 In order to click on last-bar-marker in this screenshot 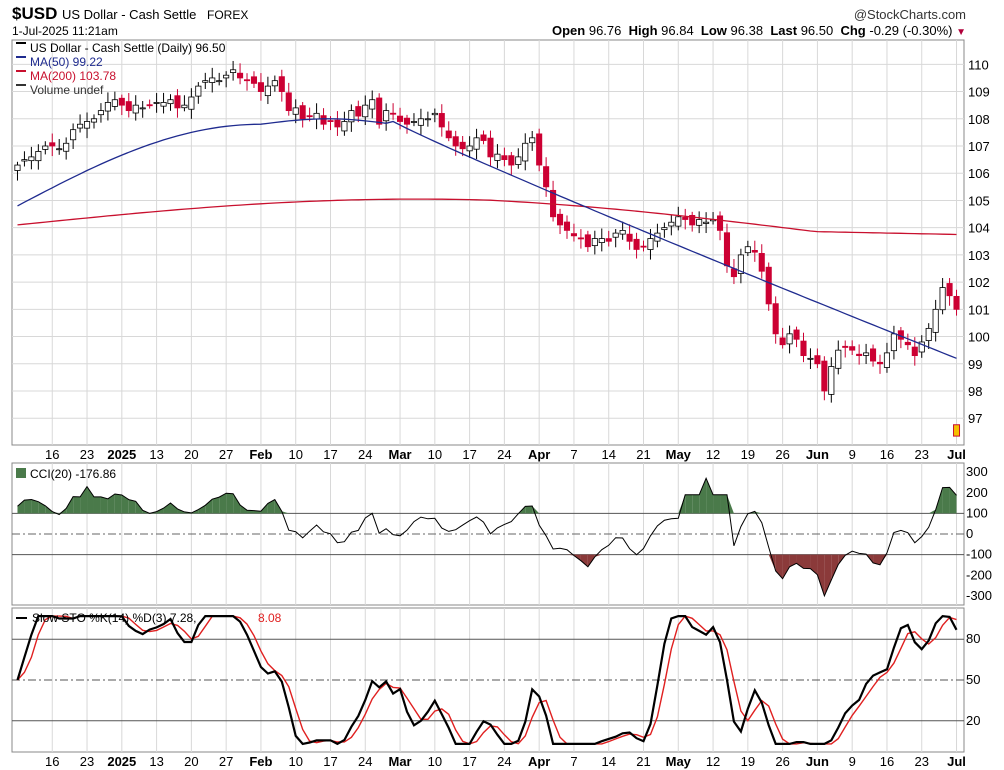, I will do `click(957, 430)`.